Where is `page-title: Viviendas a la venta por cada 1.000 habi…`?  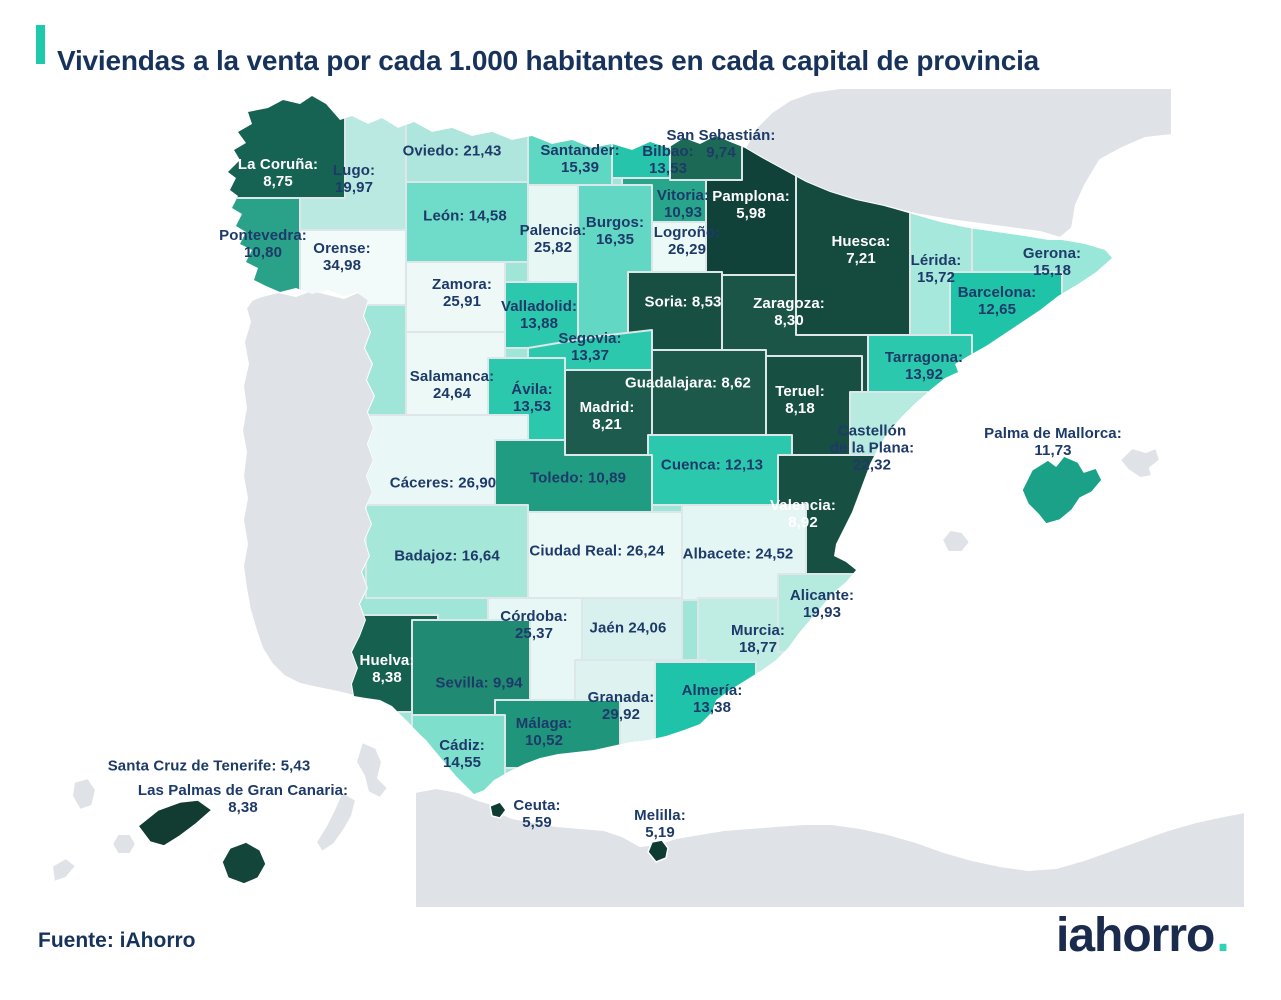 page-title: Viviendas a la venta por cada 1.000 habi… is located at coordinates (548, 60).